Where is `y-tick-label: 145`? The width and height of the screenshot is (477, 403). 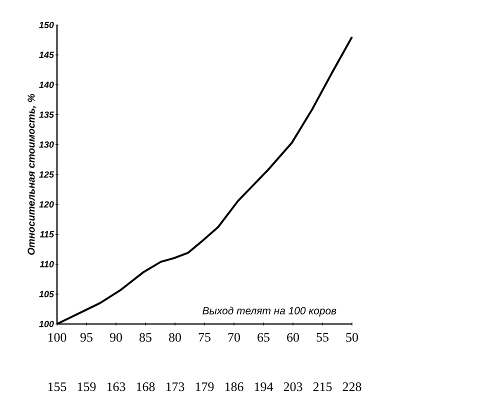
y-tick-label: 145 is located at coordinates (46, 55).